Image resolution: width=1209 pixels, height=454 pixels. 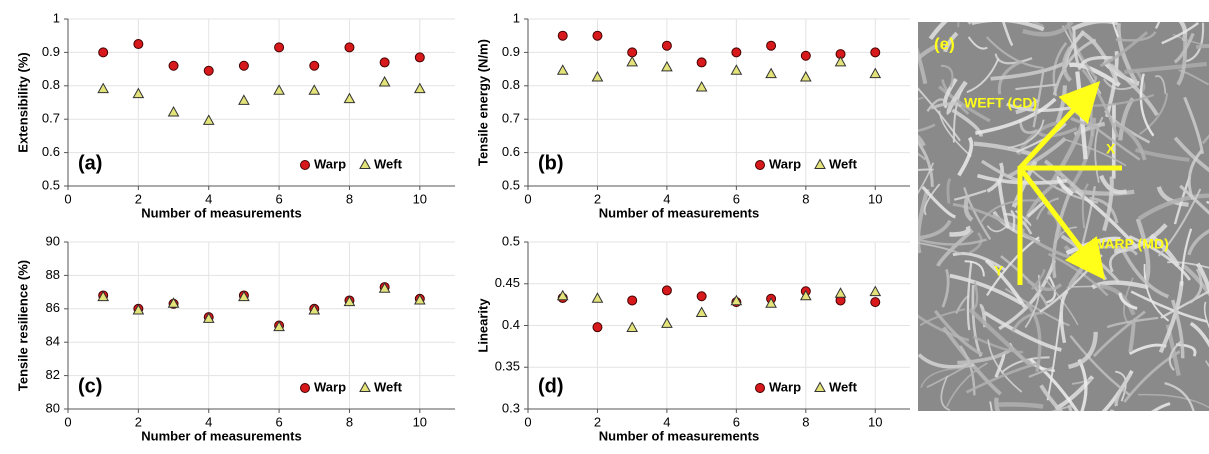 What do you see at coordinates (843, 163) in the screenshot?
I see `legend-label: Weft` at bounding box center [843, 163].